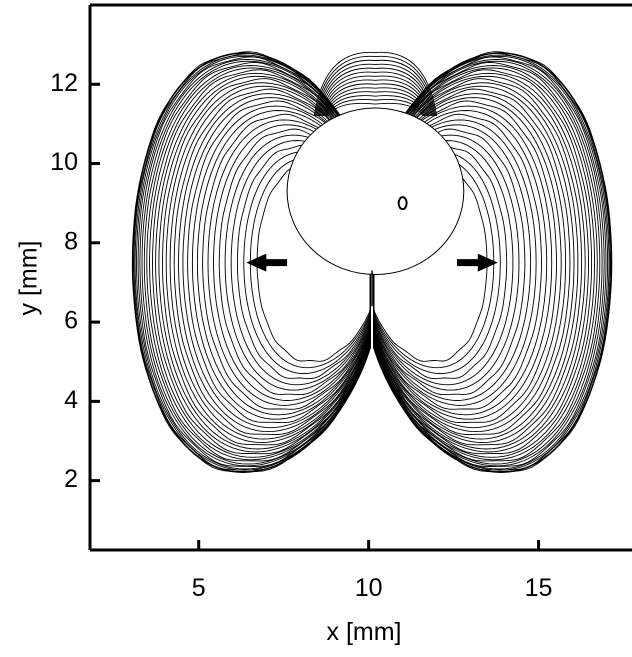  What do you see at coordinates (364, 632) in the screenshot?
I see `x-axis-label: x [mm]` at bounding box center [364, 632].